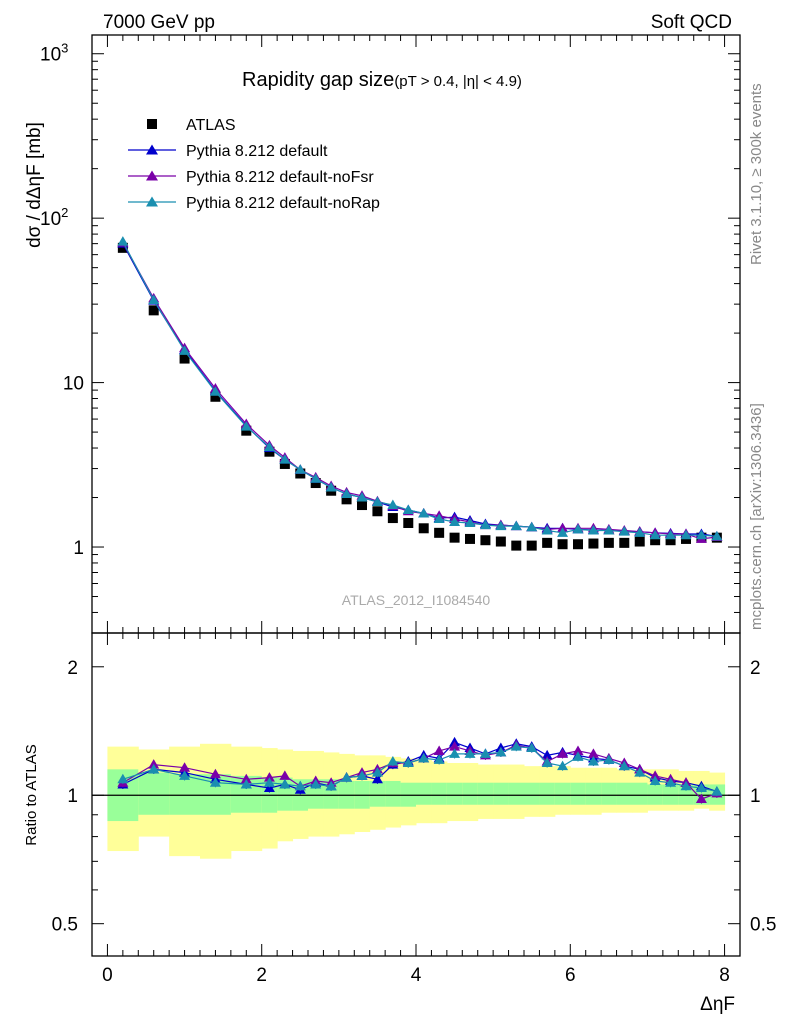 Image resolution: width=786 pixels, height=1024 pixels. What do you see at coordinates (64, 48) in the screenshot?
I see `tick-label-exponent: 3` at bounding box center [64, 48].